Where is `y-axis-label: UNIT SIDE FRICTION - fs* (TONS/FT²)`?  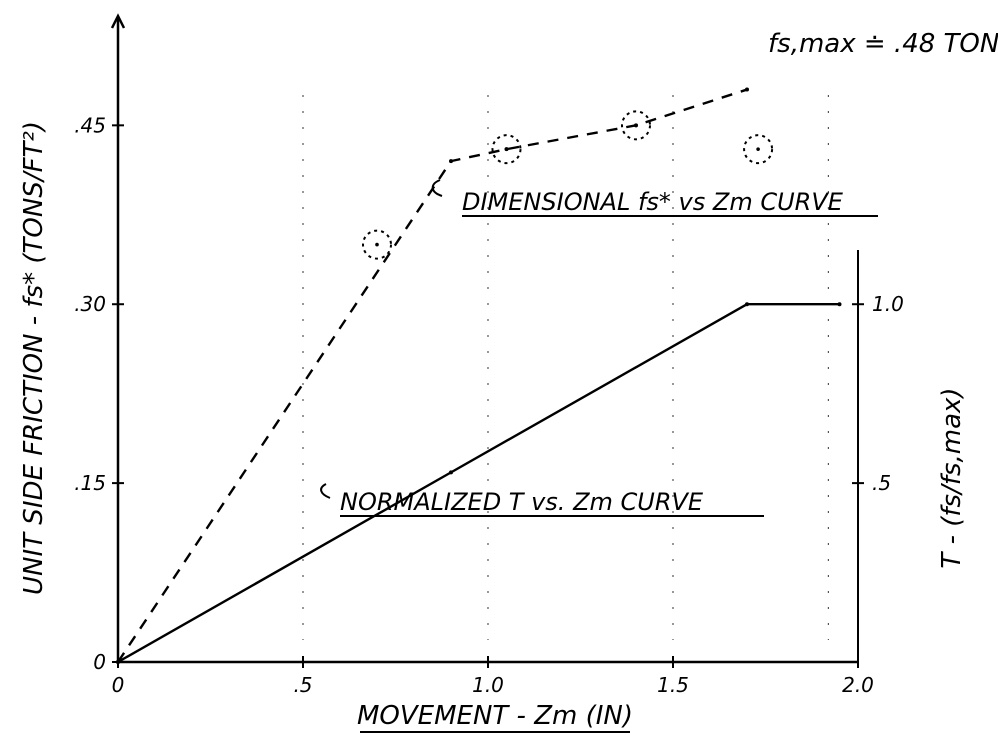
y-axis-label: UNIT SIDE FRICTION - fs* (TONS/FT²) is located at coordinates (34, 358).